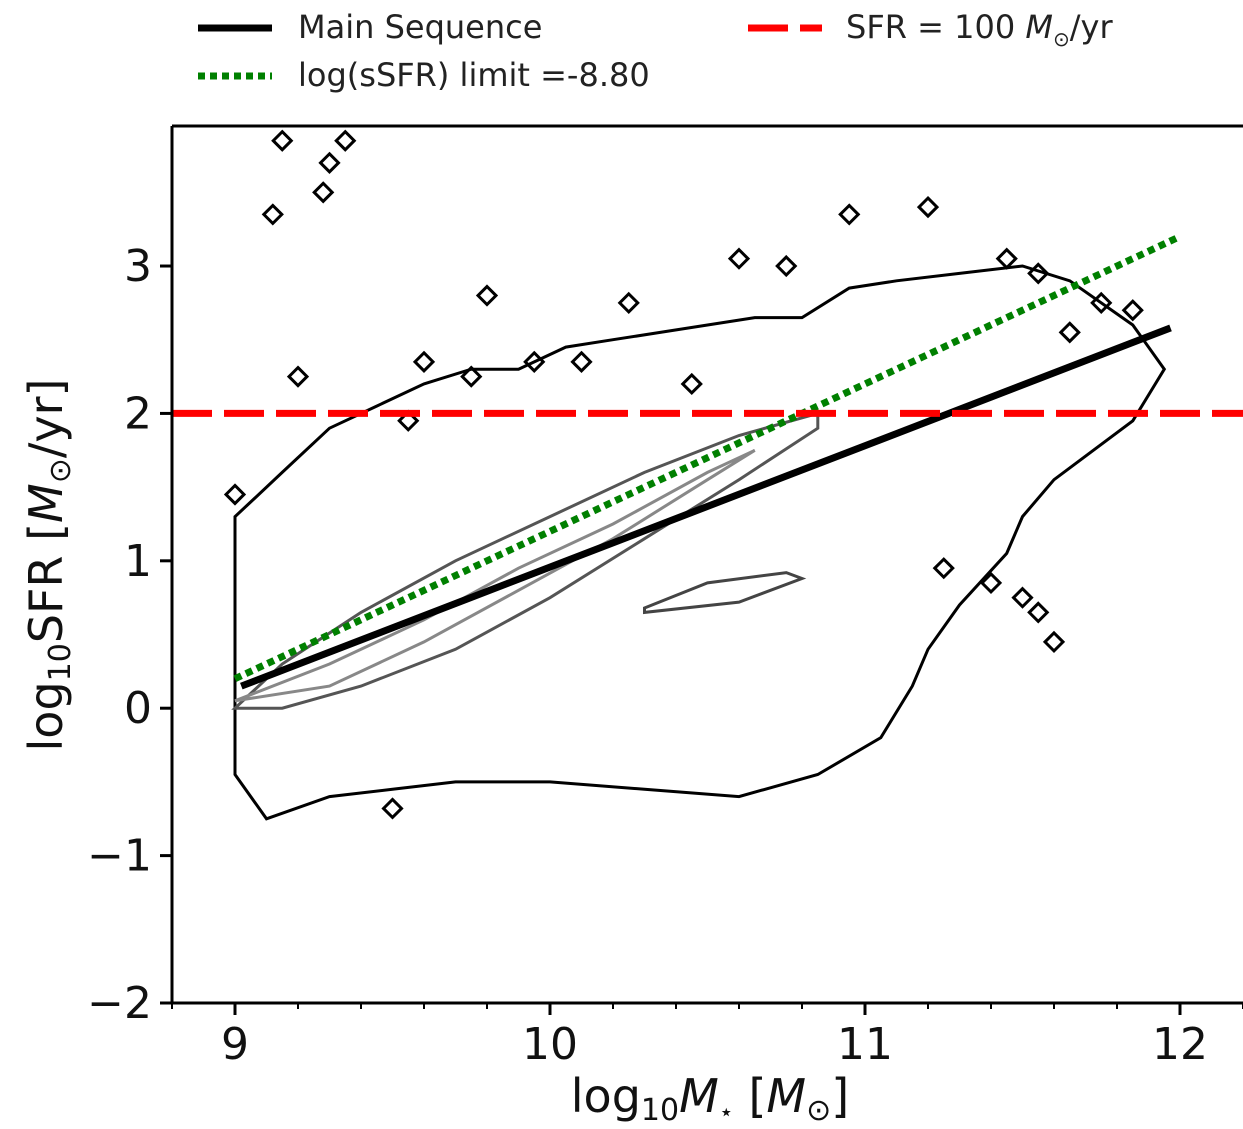 The width and height of the screenshot is (1243, 1129). Describe the element at coordinates (495, 575) in the screenshot. I see `contour-inner` at that location.